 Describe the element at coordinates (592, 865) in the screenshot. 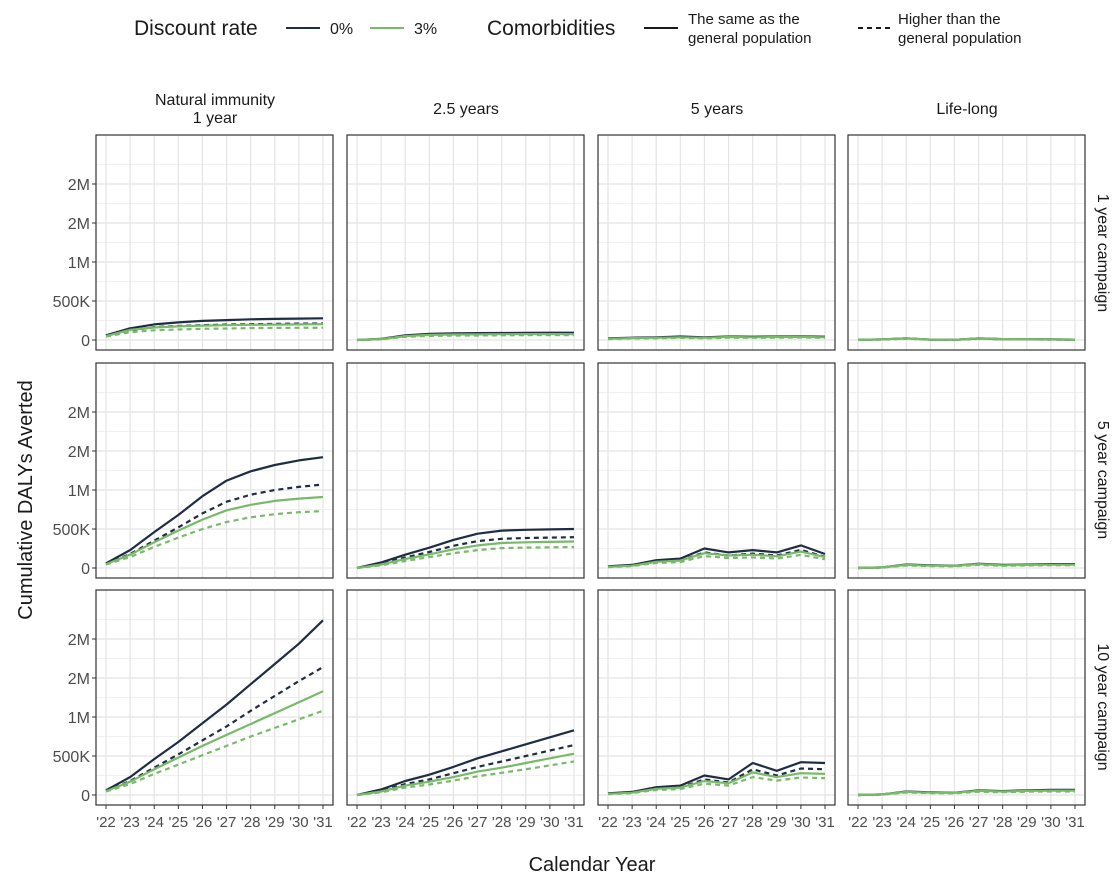

I see `x-axis-title: Calendar Year` at that location.